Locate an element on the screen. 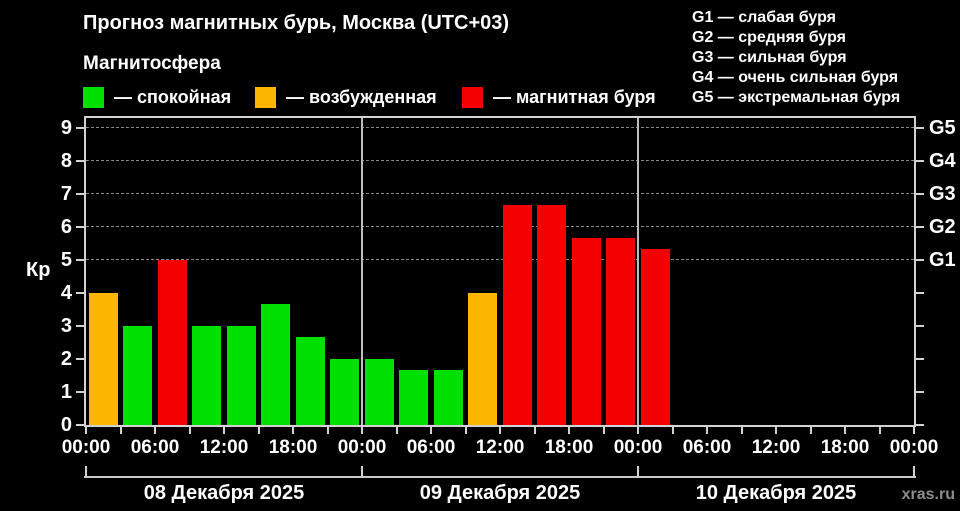  y-tick-label: 5 is located at coordinates (66, 259).